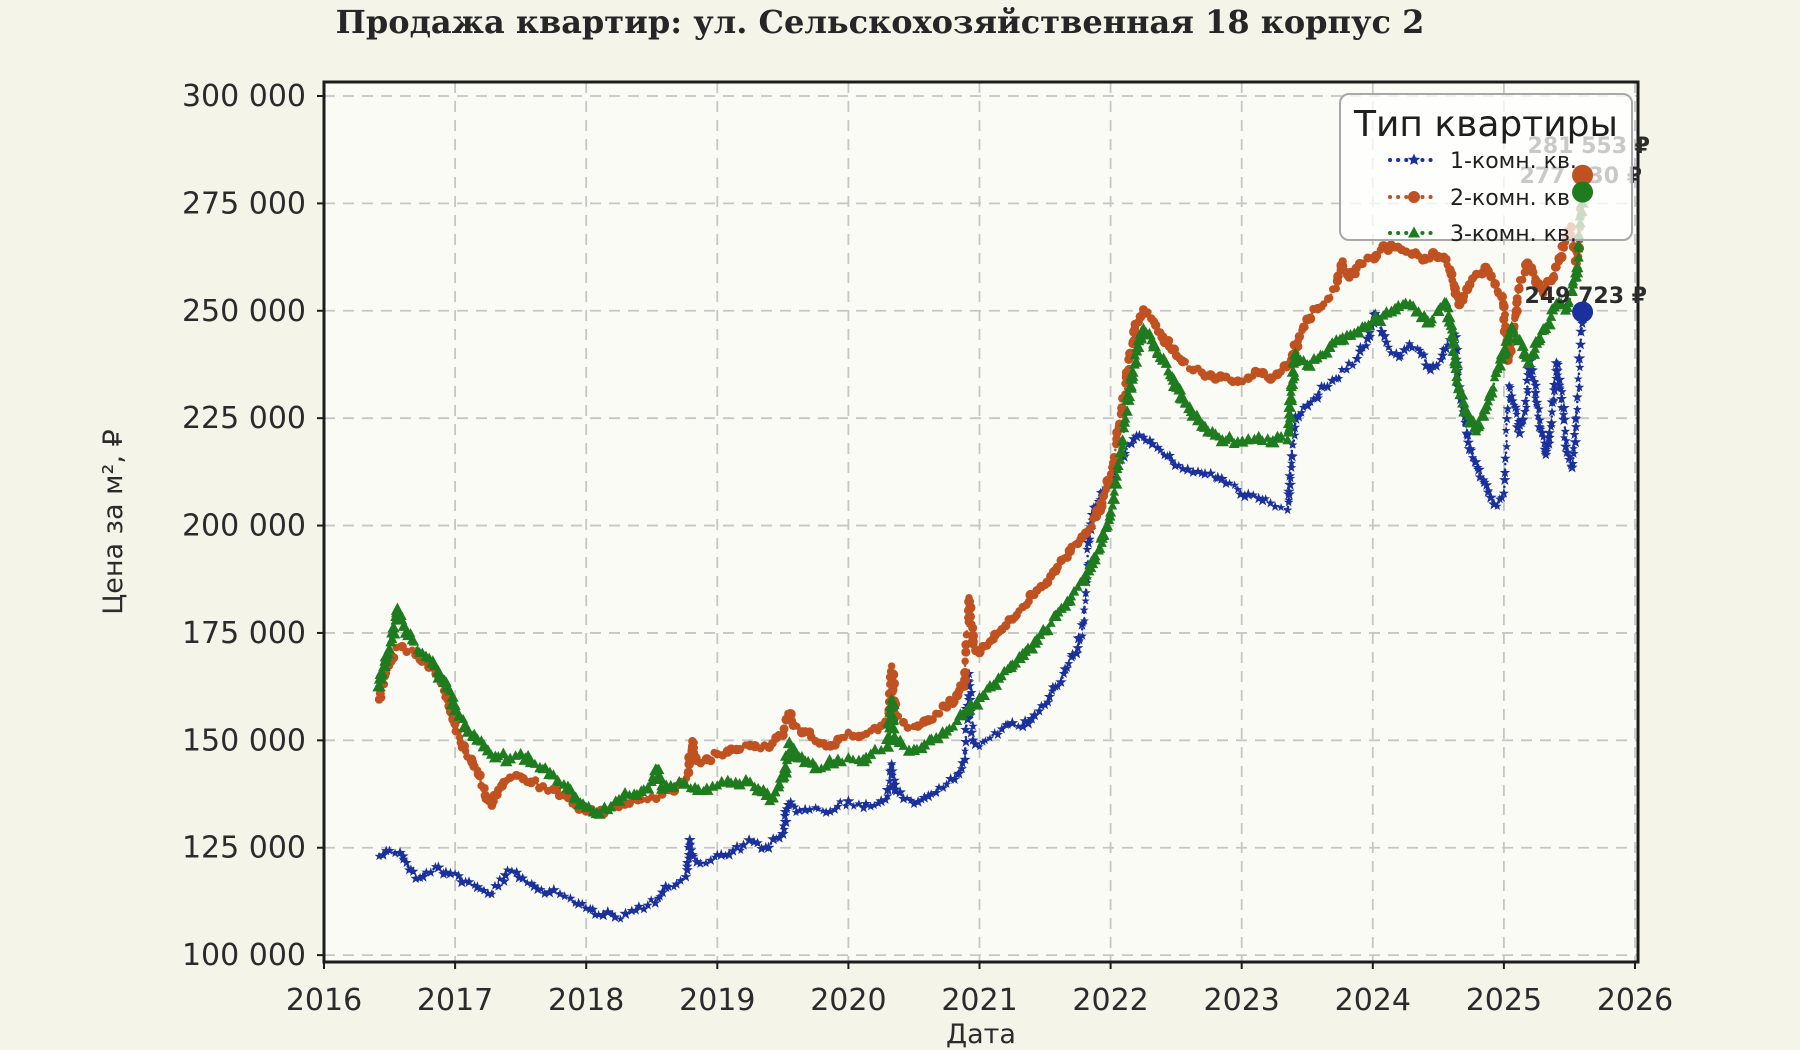 This screenshot has height=1050, width=1800. I want to click on legend-label-1room: 1-комн. кв., so click(1513, 161).